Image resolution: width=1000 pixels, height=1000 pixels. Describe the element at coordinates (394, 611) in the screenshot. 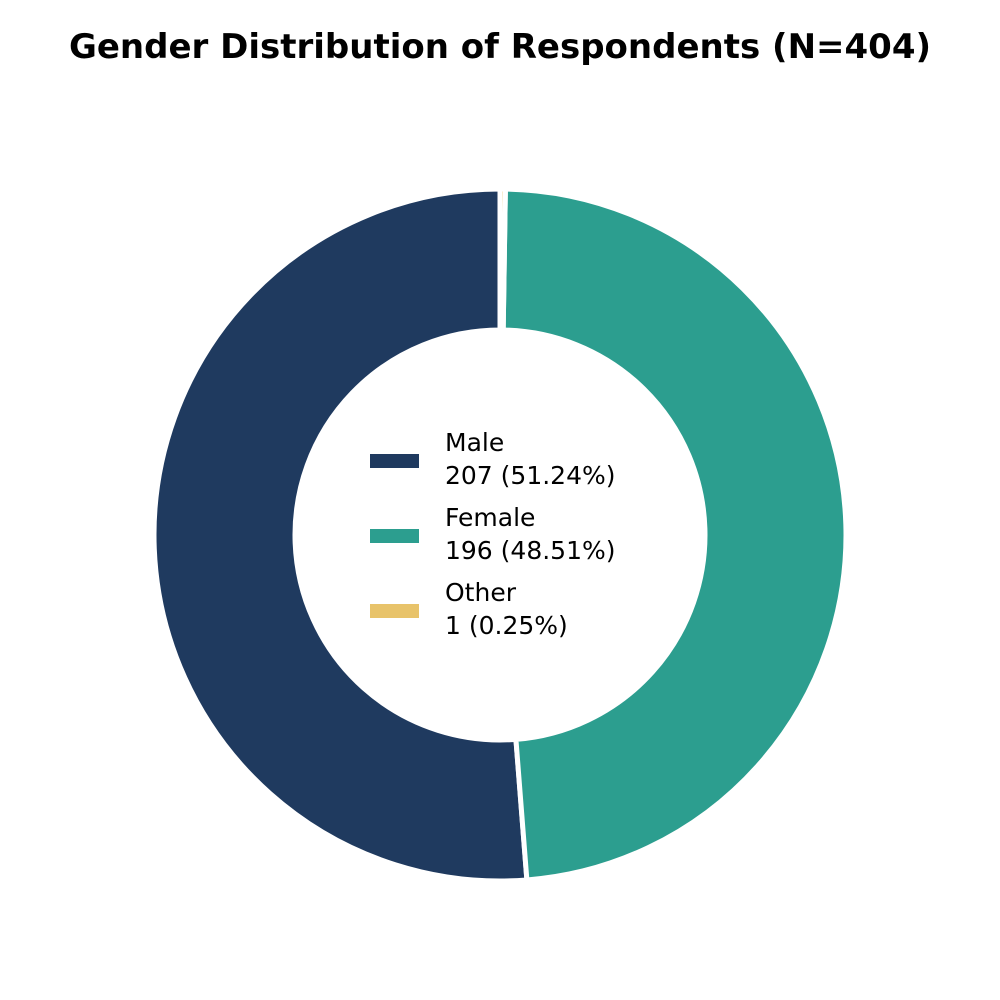

I see `legend-swatch-other` at that location.